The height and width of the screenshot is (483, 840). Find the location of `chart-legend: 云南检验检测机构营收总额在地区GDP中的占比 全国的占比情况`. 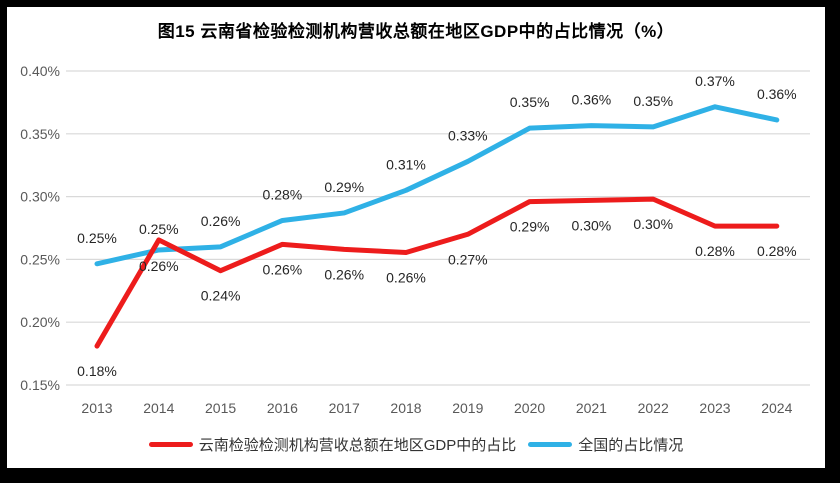

chart-legend: 云南检验检测机构营收总额在地区GDP中的占比 全国的占比情况 is located at coordinates (416, 444).